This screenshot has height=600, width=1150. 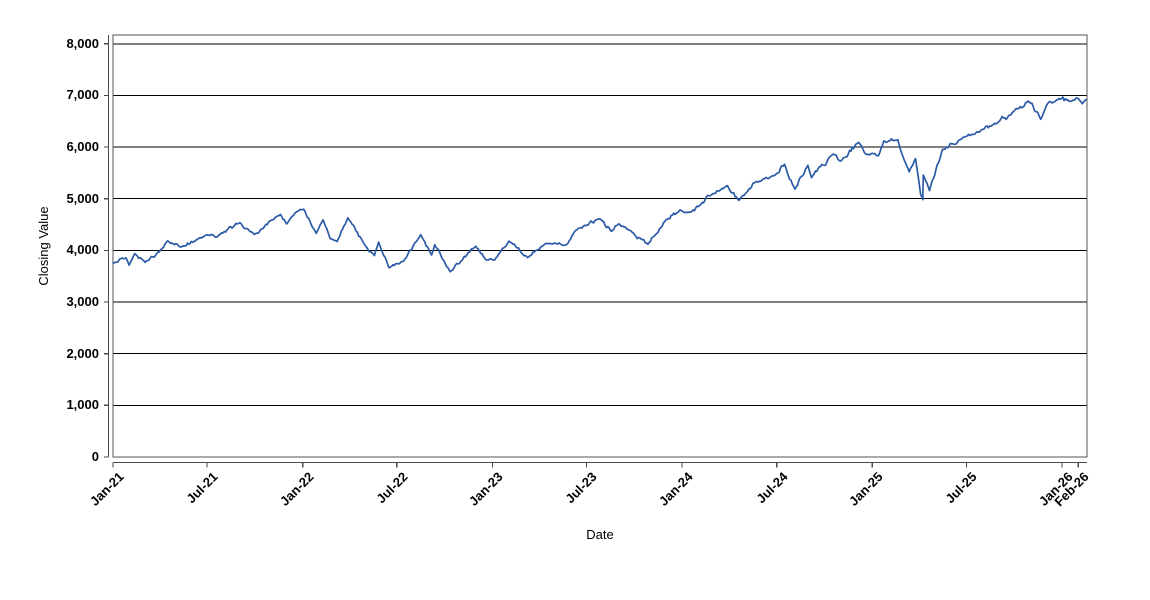 What do you see at coordinates (82, 43) in the screenshot?
I see `y-tick-label: 8,000` at bounding box center [82, 43].